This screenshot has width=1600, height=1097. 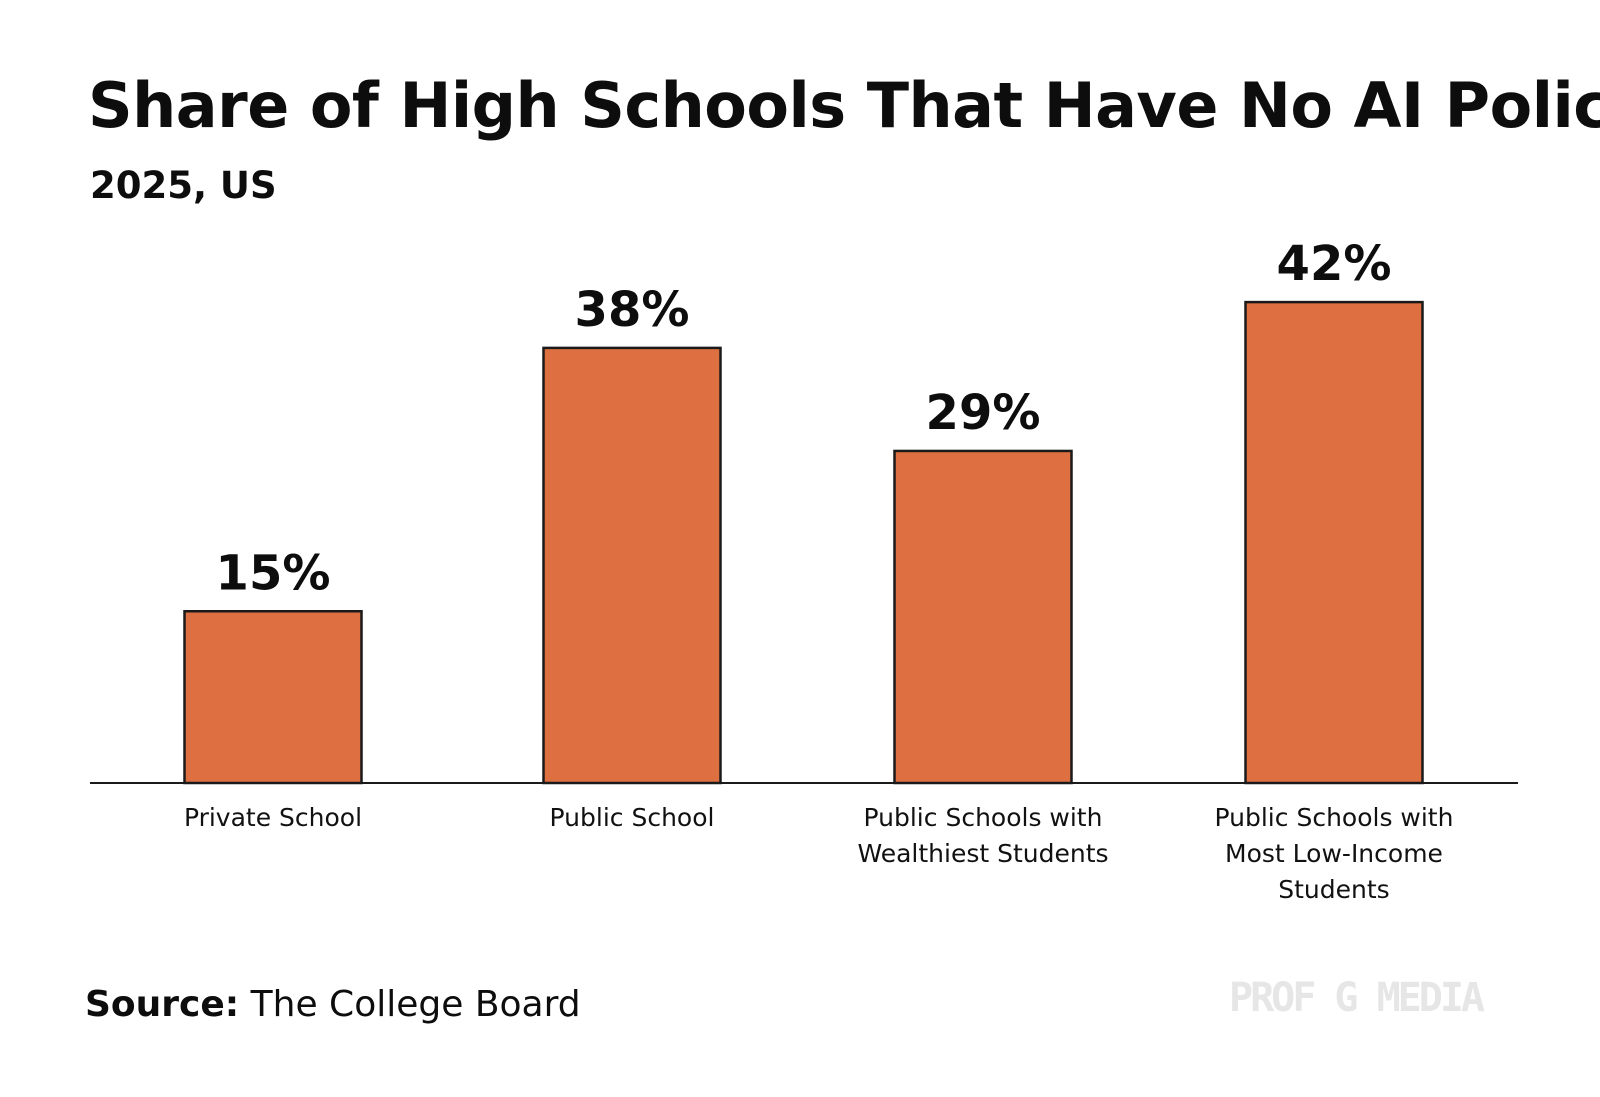 I want to click on bar-value-label: 29%, so click(x=983, y=413).